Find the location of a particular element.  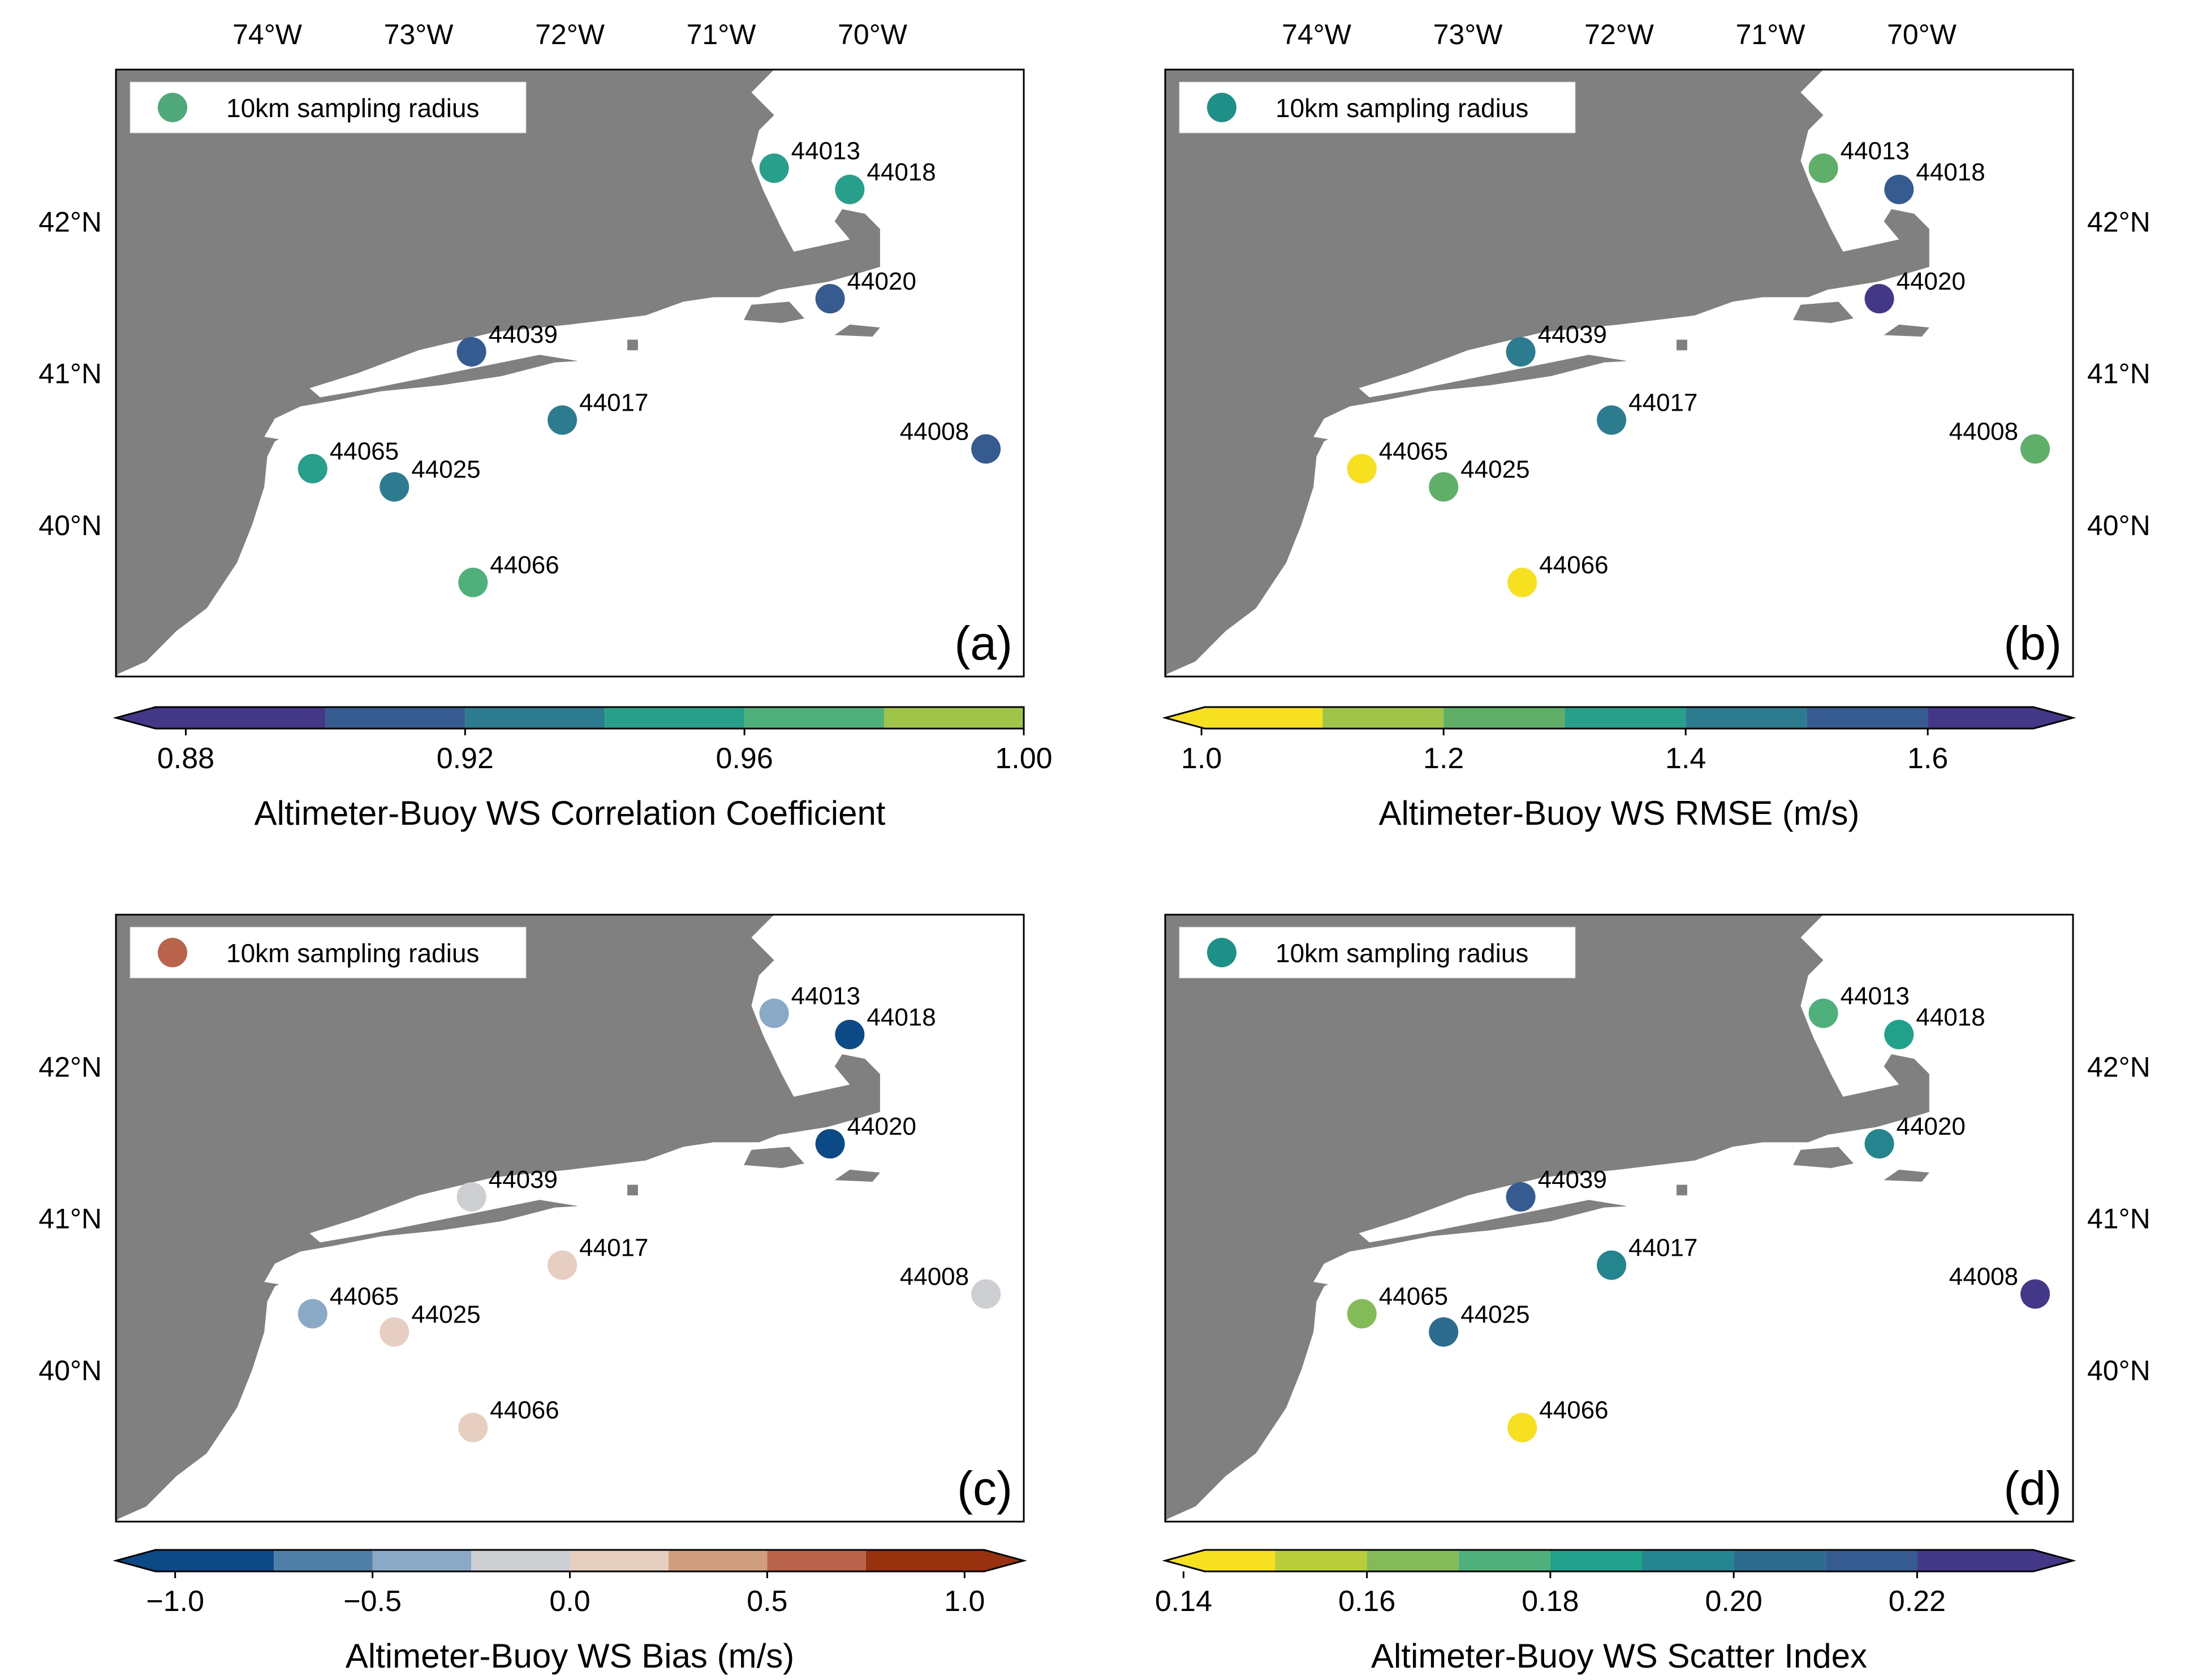

lon-tick-label: 71°W is located at coordinates (722, 34).